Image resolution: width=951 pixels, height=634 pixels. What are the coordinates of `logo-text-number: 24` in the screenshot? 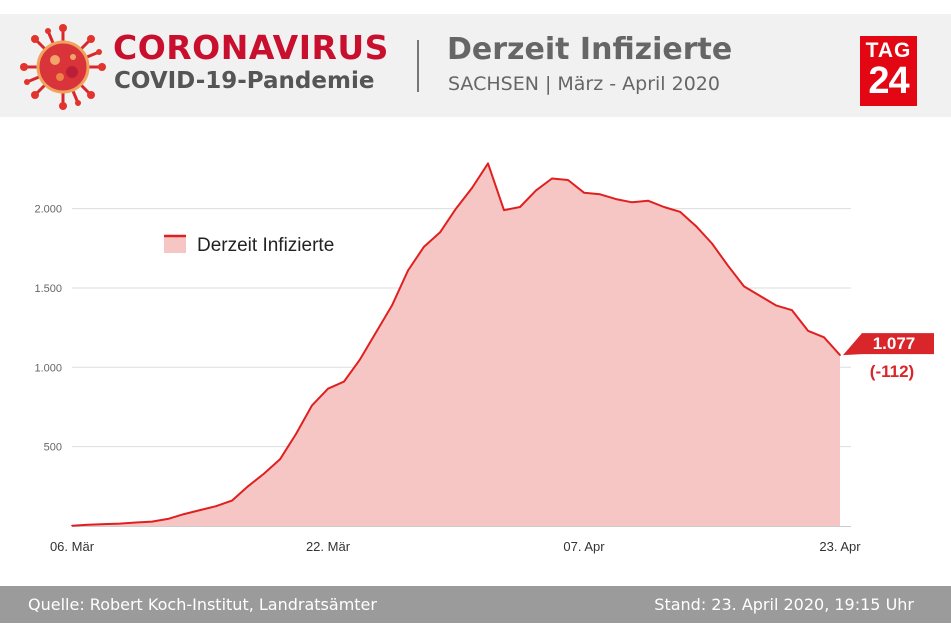 It's located at (888, 81).